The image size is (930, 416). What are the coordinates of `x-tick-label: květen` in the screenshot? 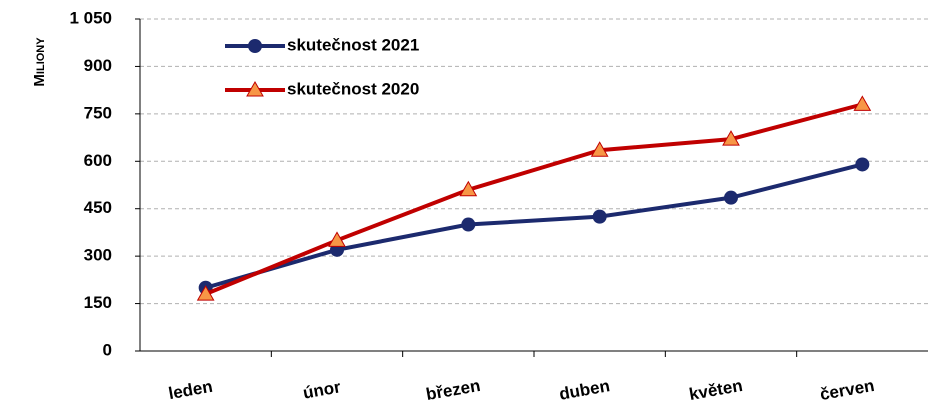 It's located at (716, 390).